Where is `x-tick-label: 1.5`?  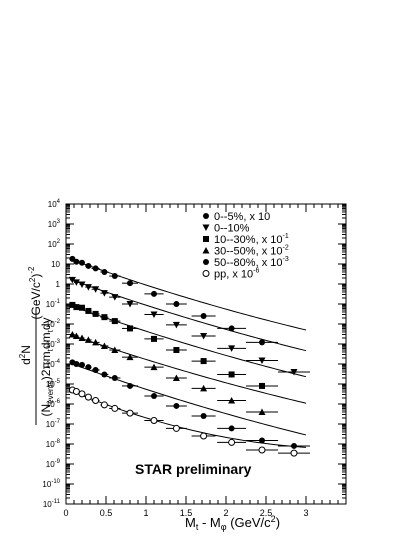
x-tick-label: 1.5 is located at coordinates (186, 513).